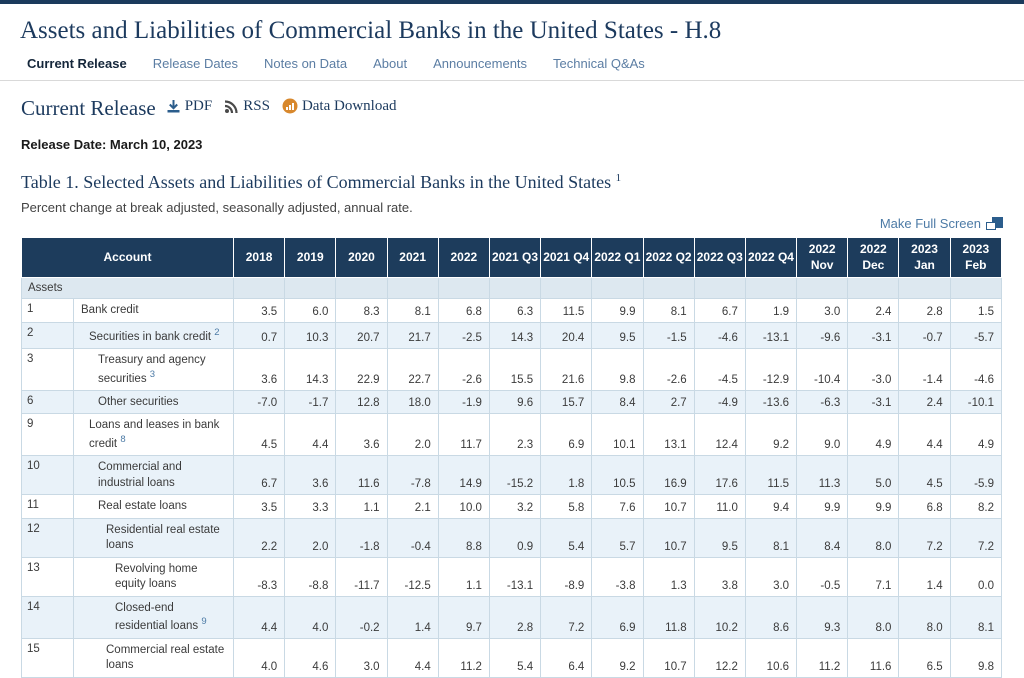 The image size is (1024, 678). I want to click on tab-announcements: Announcements, so click(480, 63).